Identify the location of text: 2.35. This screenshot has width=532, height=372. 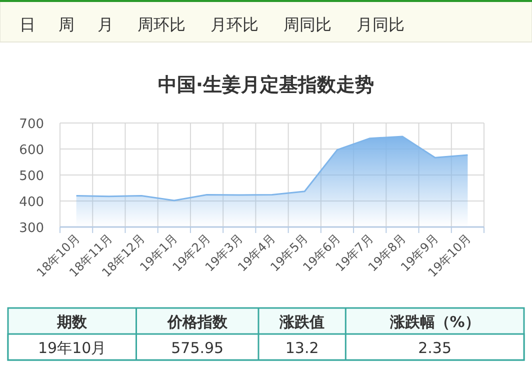
(435, 348).